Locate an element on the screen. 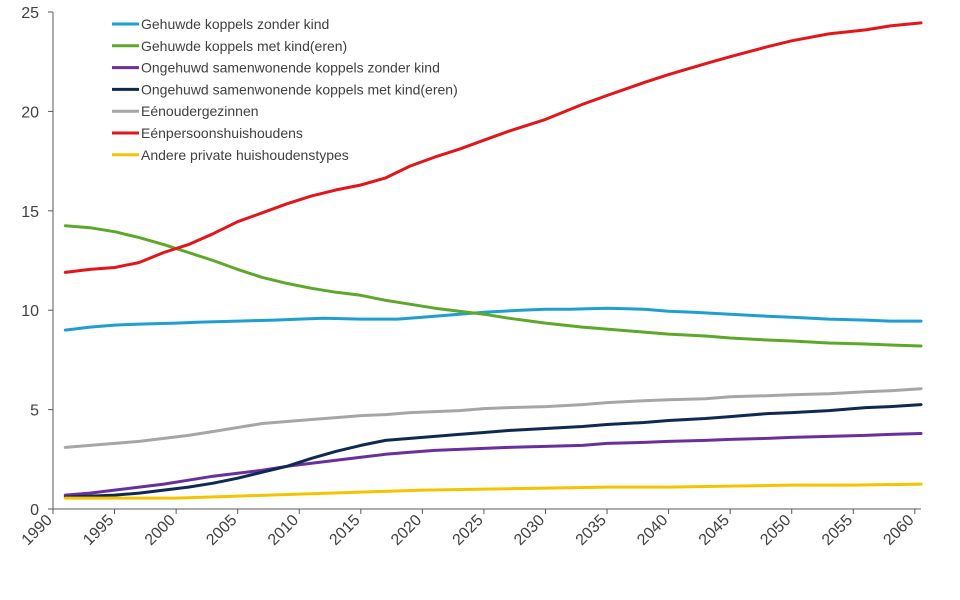 This screenshot has height=600, width=960. legend-label-2: Gehuwde koppels met kind(eren) is located at coordinates (244, 46).